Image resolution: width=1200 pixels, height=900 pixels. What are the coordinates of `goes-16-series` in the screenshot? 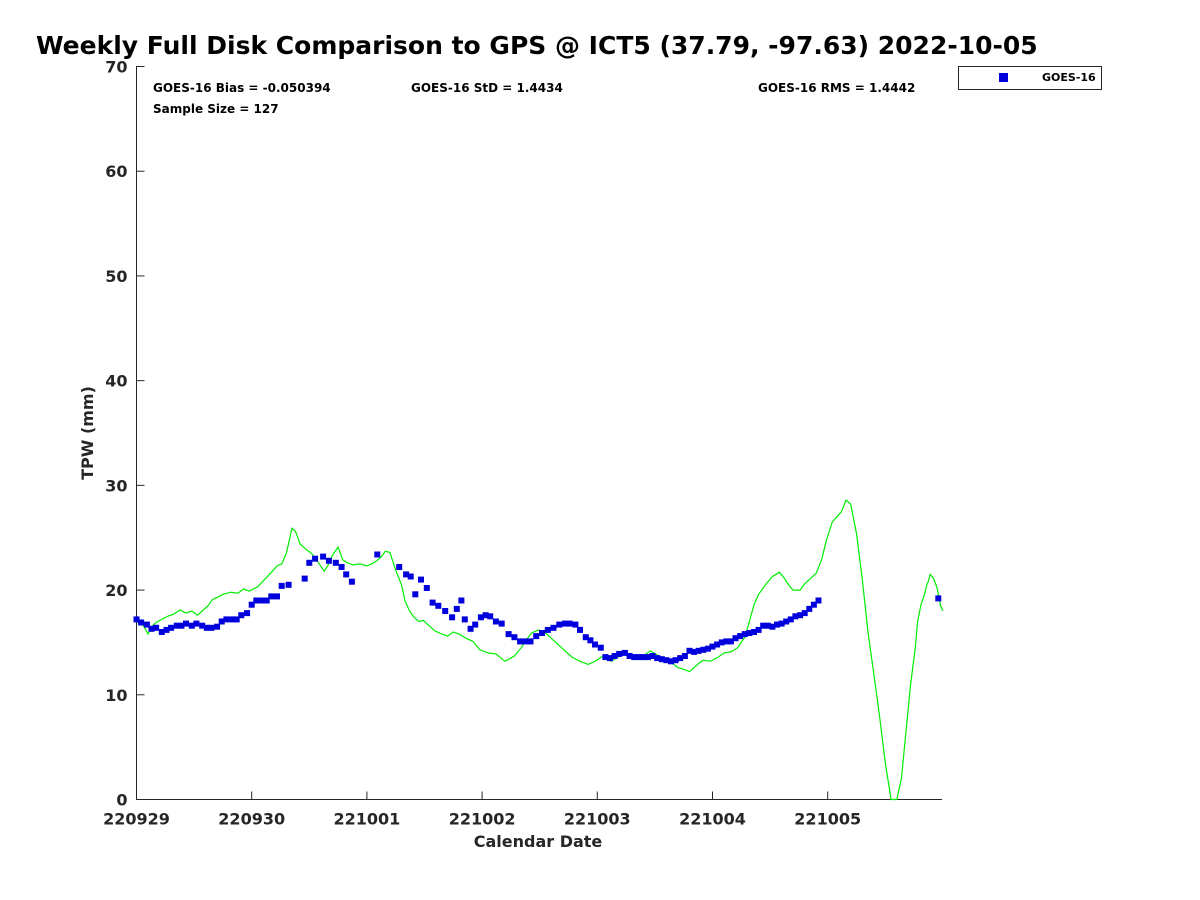 It's located at (537, 608).